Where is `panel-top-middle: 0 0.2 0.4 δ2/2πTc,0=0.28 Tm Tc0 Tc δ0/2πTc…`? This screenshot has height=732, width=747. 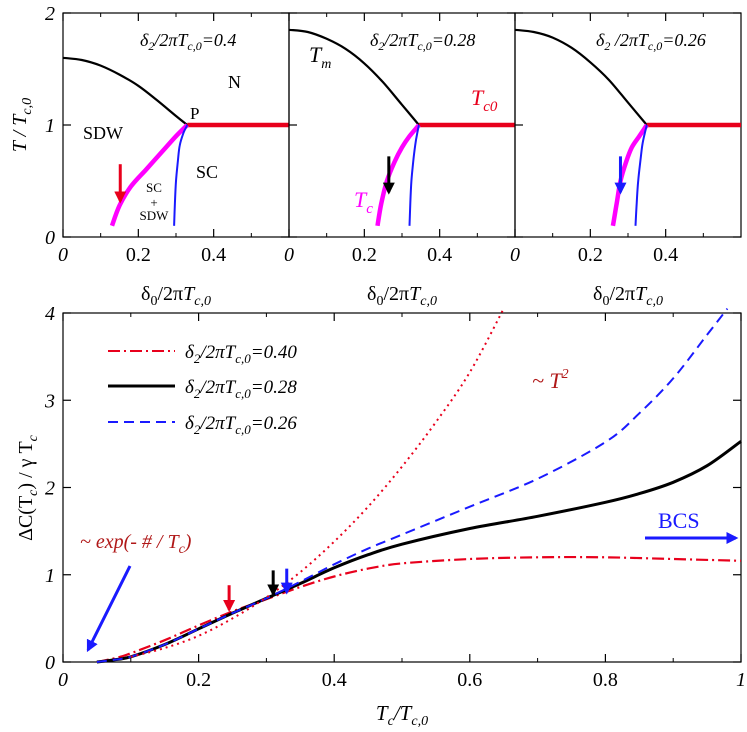 panel-top-middle: 0 0.2 0.4 δ2/2πTc,0=0.28 Tm Tc0 Tc δ0/2πTc… is located at coordinates (400, 160).